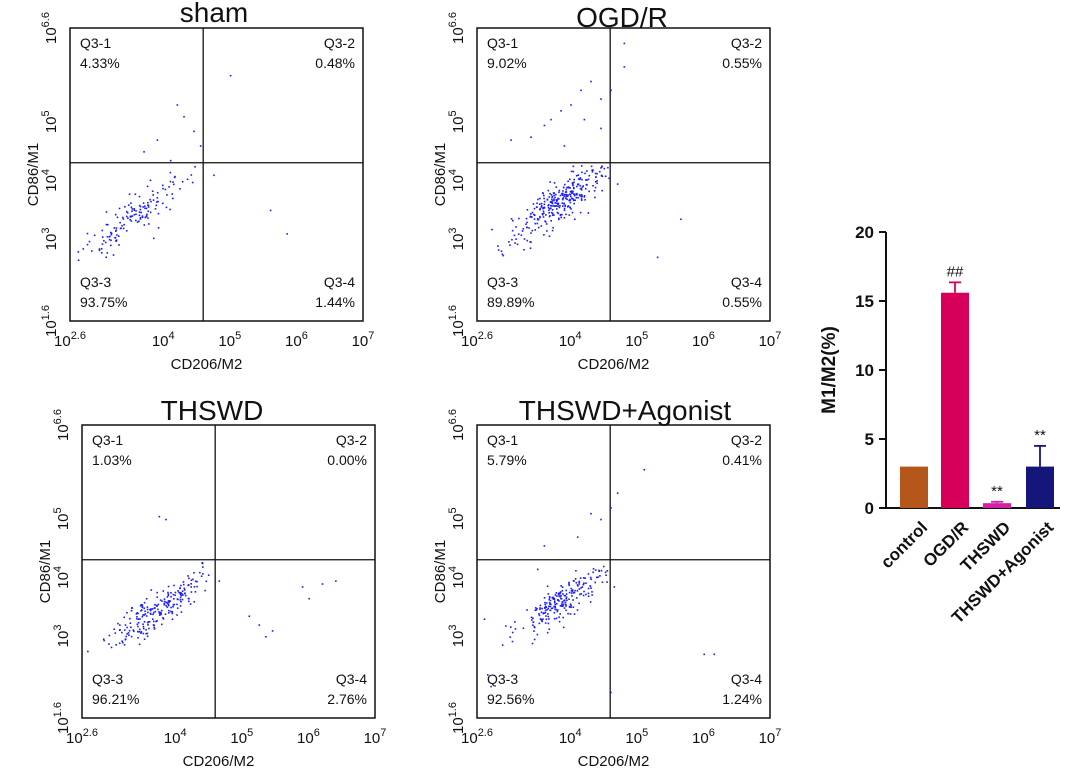  Describe the element at coordinates (457, 121) in the screenshot. I see `y-tick-label: 105` at that location.